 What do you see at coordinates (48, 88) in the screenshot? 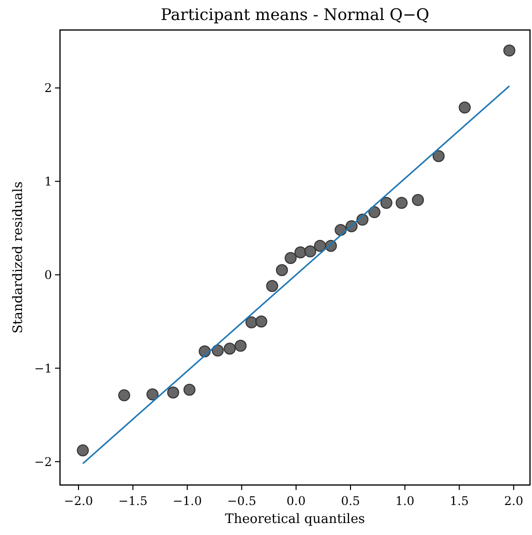
I see `y-tick-label: 2` at bounding box center [48, 88].